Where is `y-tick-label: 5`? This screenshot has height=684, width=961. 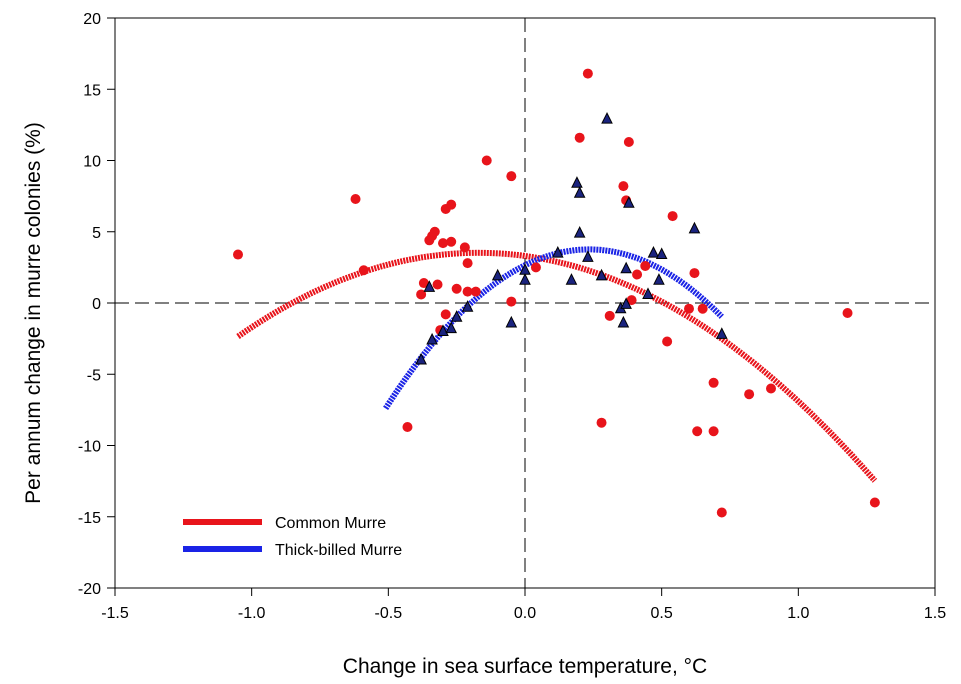
y-tick-label: 5 is located at coordinates (96, 233).